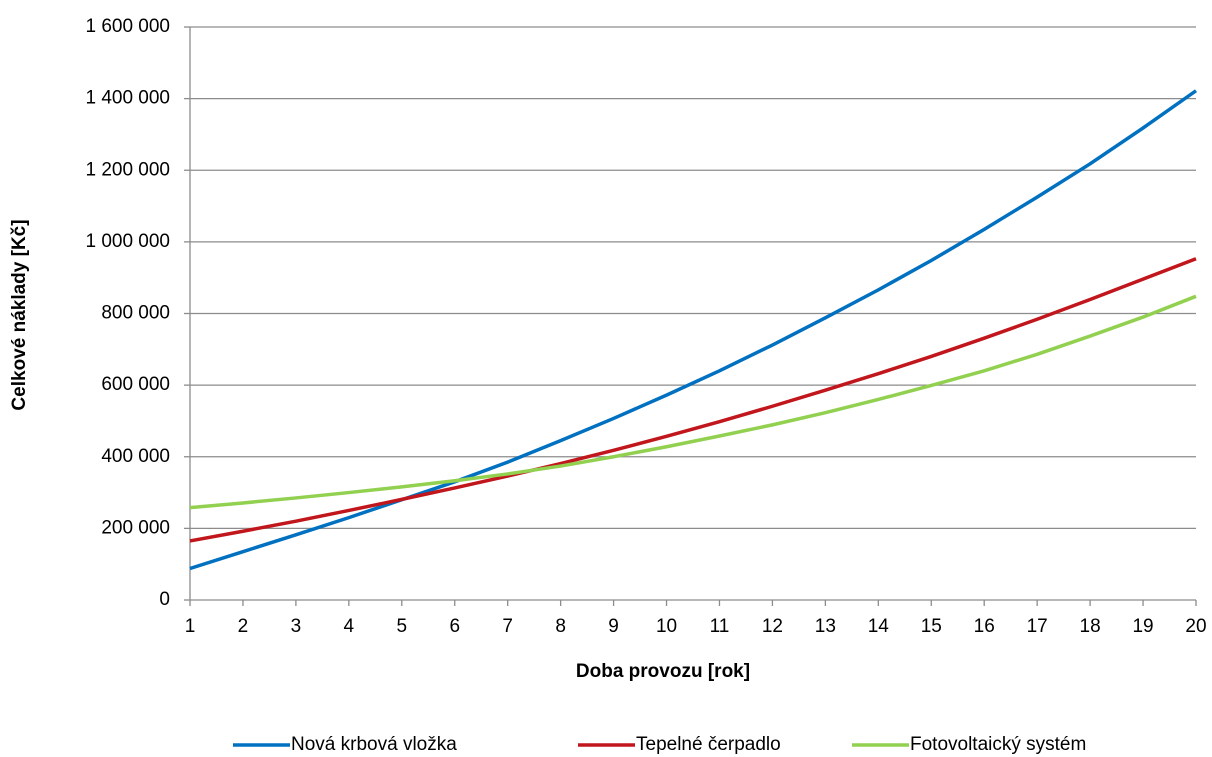 This screenshot has height=757, width=1212. Describe the element at coordinates (127, 241) in the screenshot. I see `y-tick-label: 1 000 000` at that location.